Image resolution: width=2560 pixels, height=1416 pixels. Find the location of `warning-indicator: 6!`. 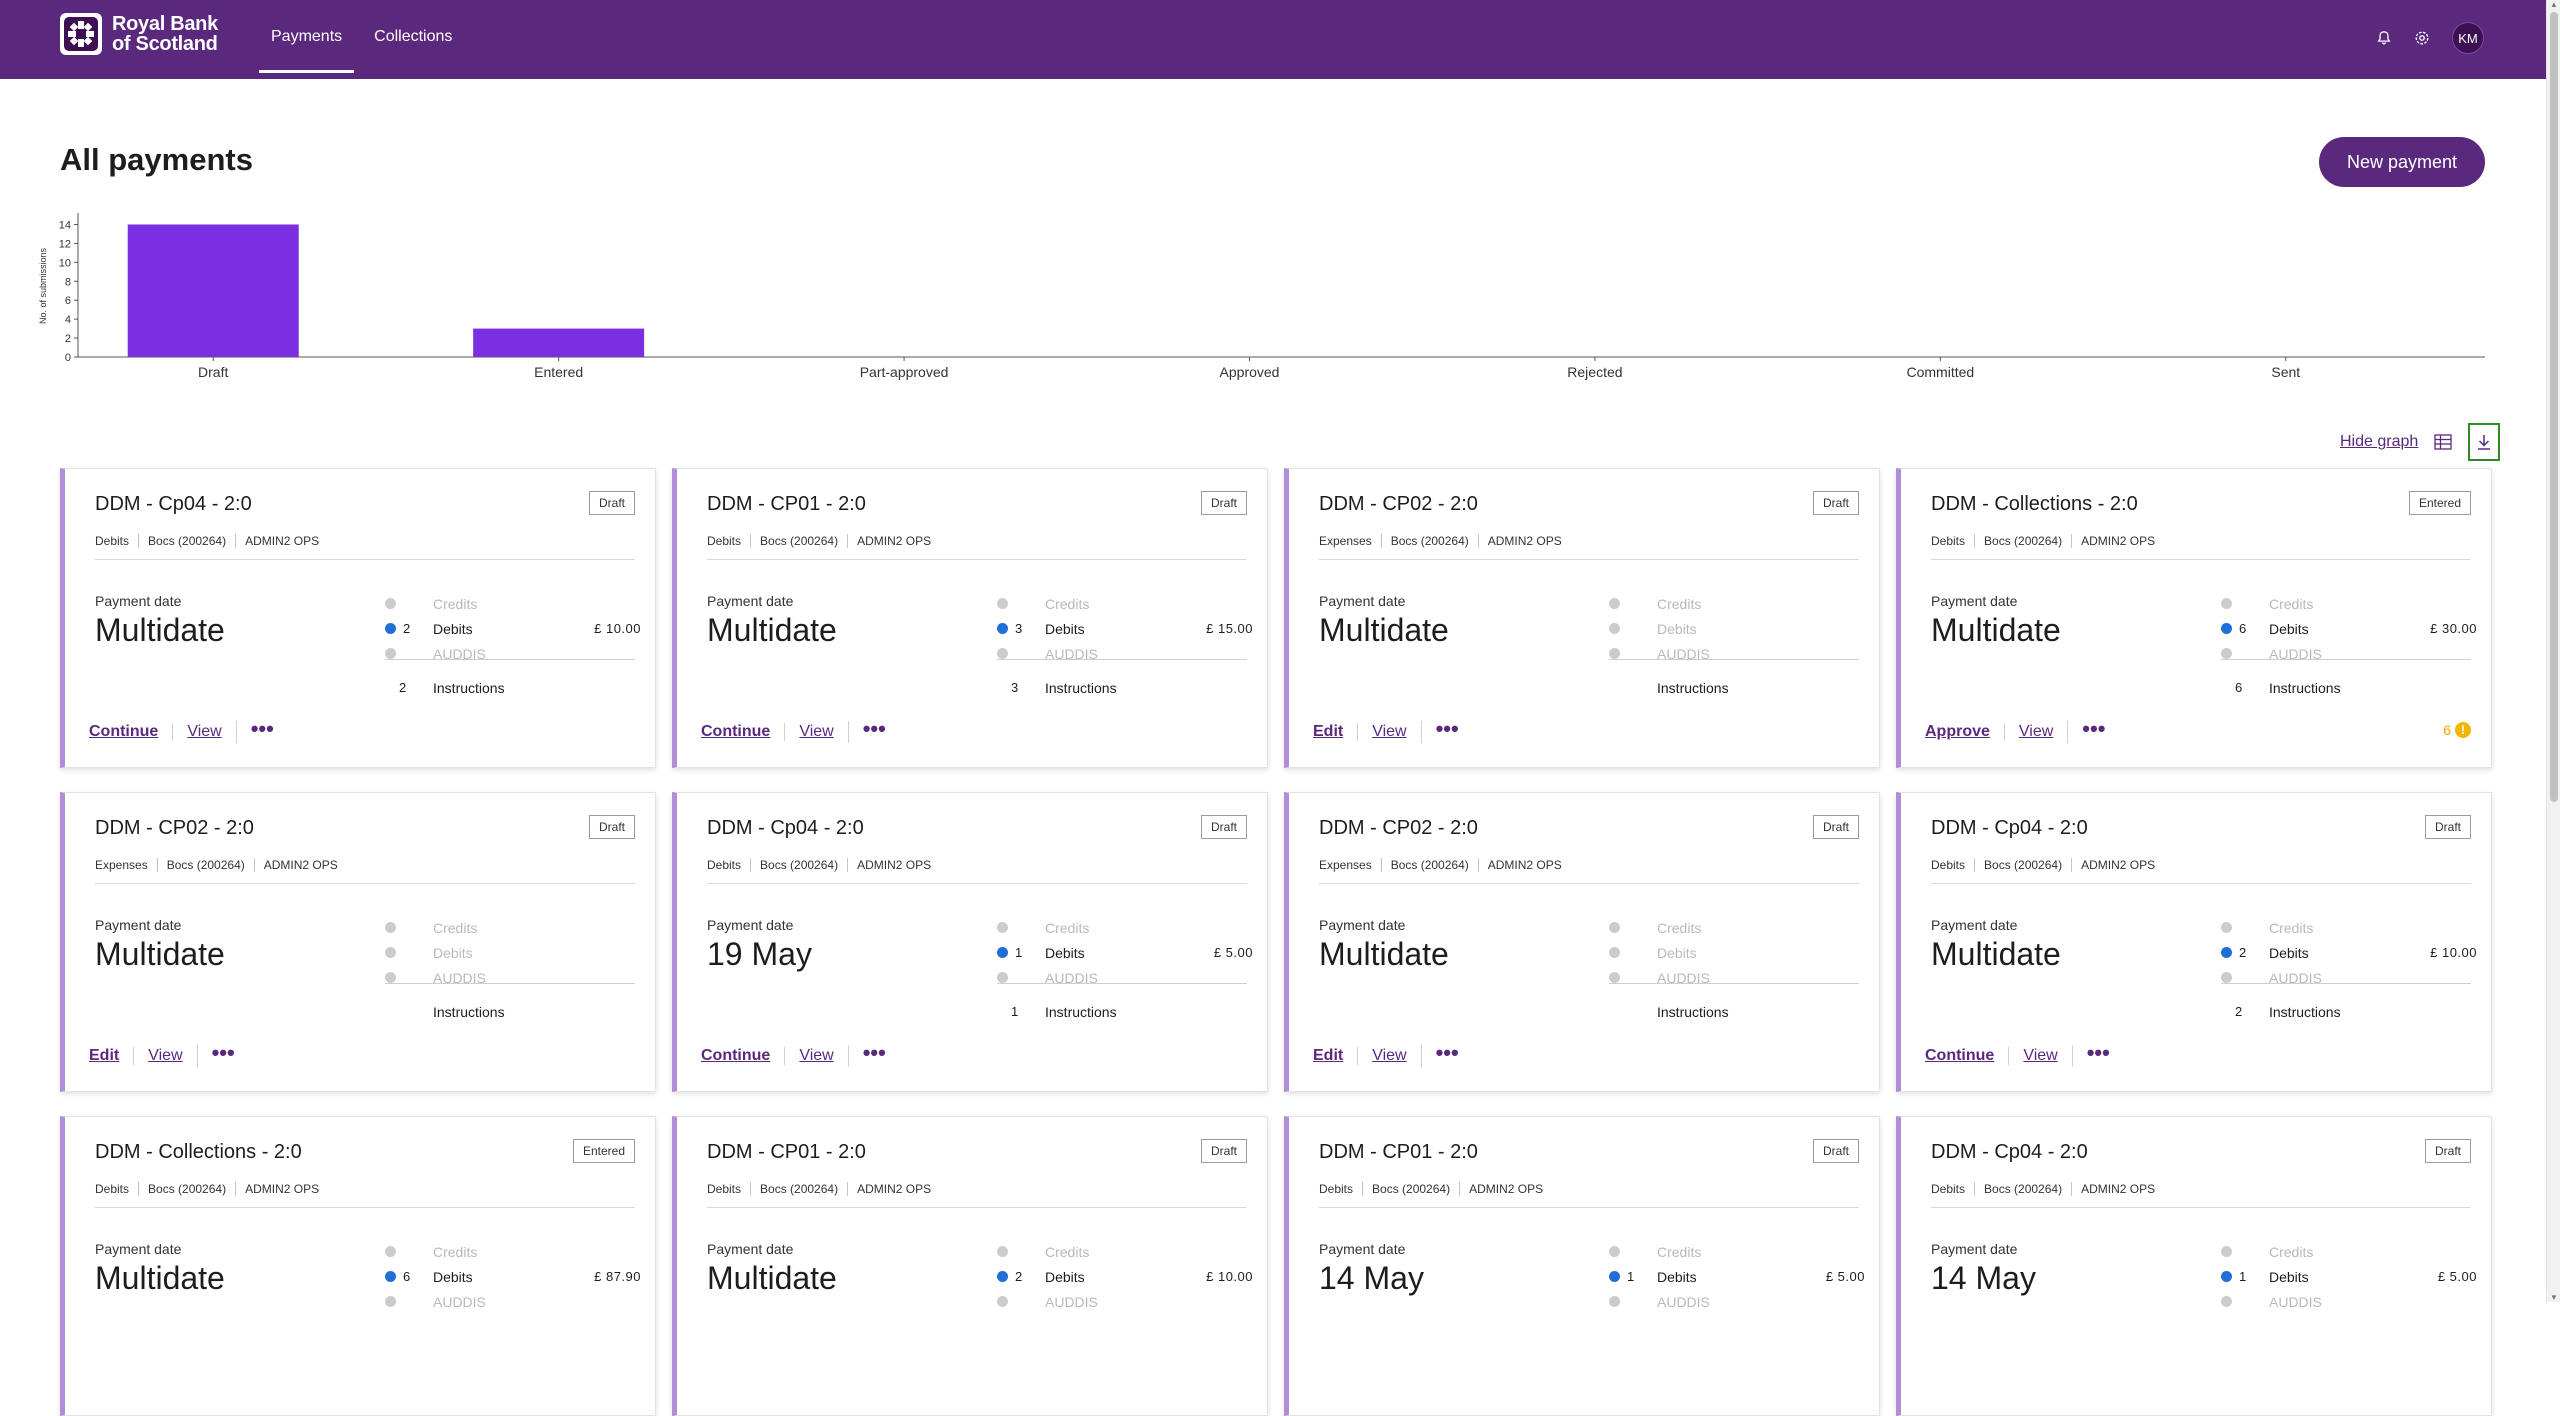

warning-indicator: 6! is located at coordinates (2457, 730).